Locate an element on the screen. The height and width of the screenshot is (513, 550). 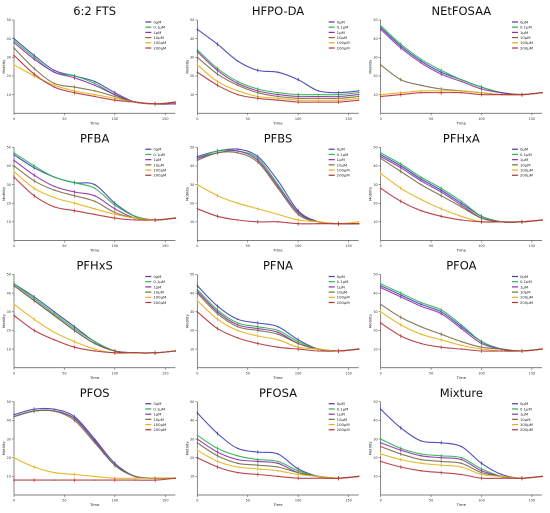
x-tick-label: 150 is located at coordinates (348, 373).